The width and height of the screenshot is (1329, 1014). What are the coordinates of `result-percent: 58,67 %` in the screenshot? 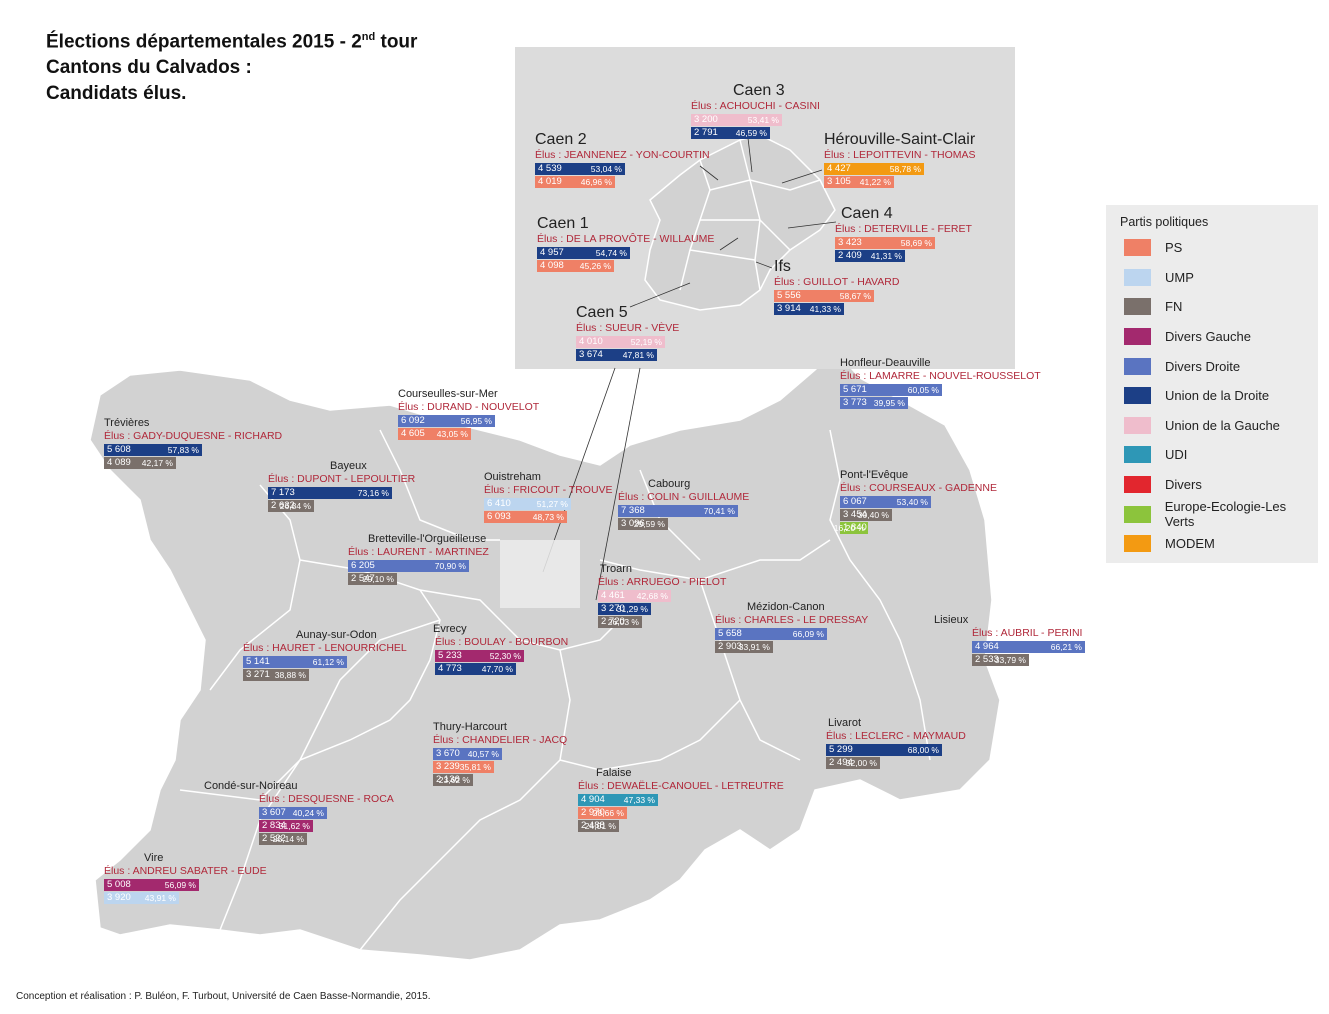 It's located at (855, 296).